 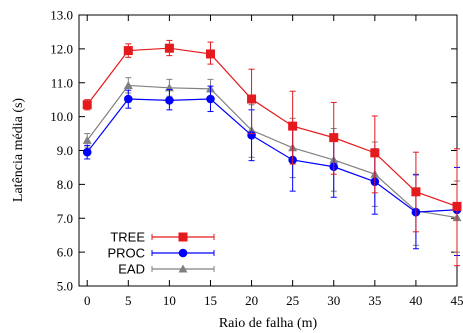 I want to click on legend-label-tree: TREE, so click(x=127, y=237).